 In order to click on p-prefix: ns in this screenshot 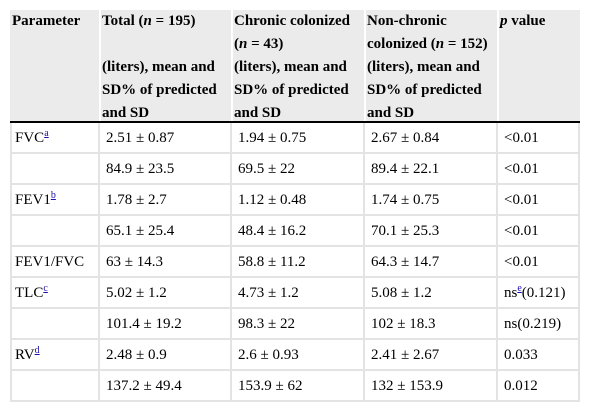, I will do `click(511, 293)`.